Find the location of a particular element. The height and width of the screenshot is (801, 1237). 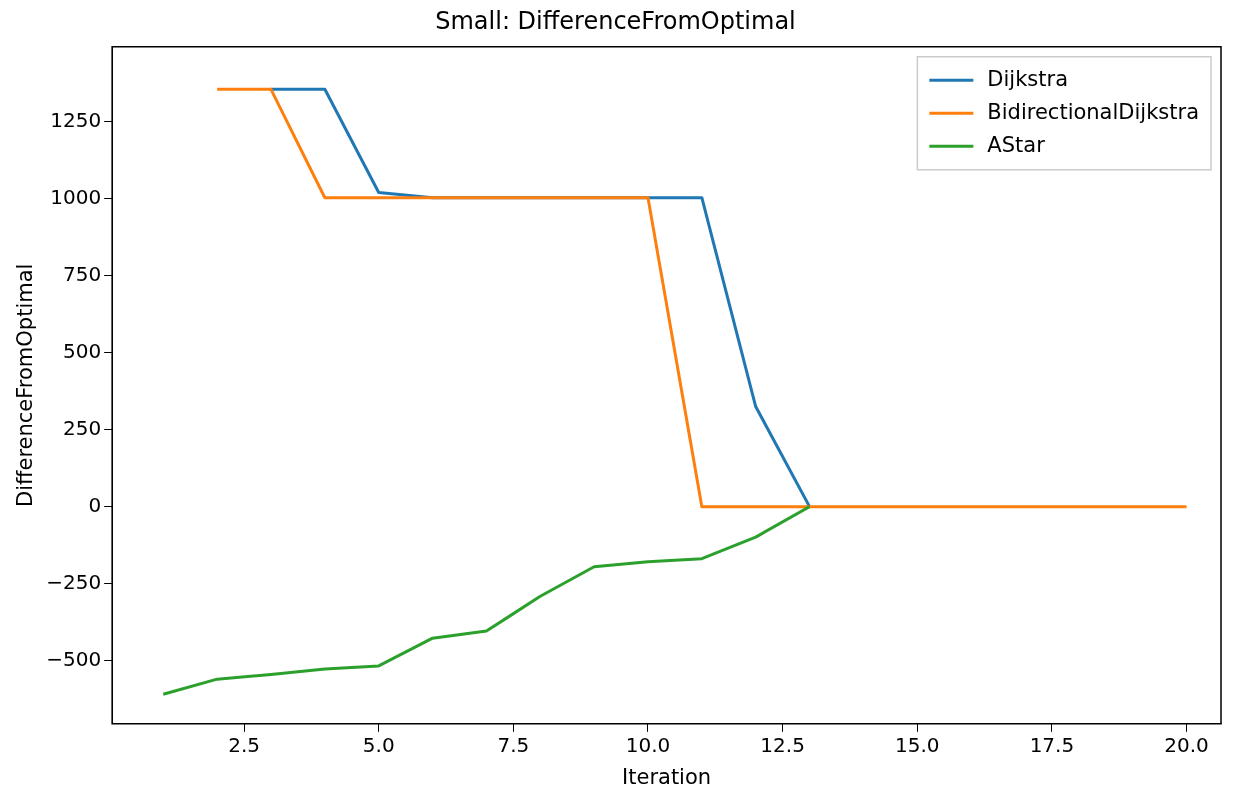

x-tick-label: 5.0 is located at coordinates (378, 745).